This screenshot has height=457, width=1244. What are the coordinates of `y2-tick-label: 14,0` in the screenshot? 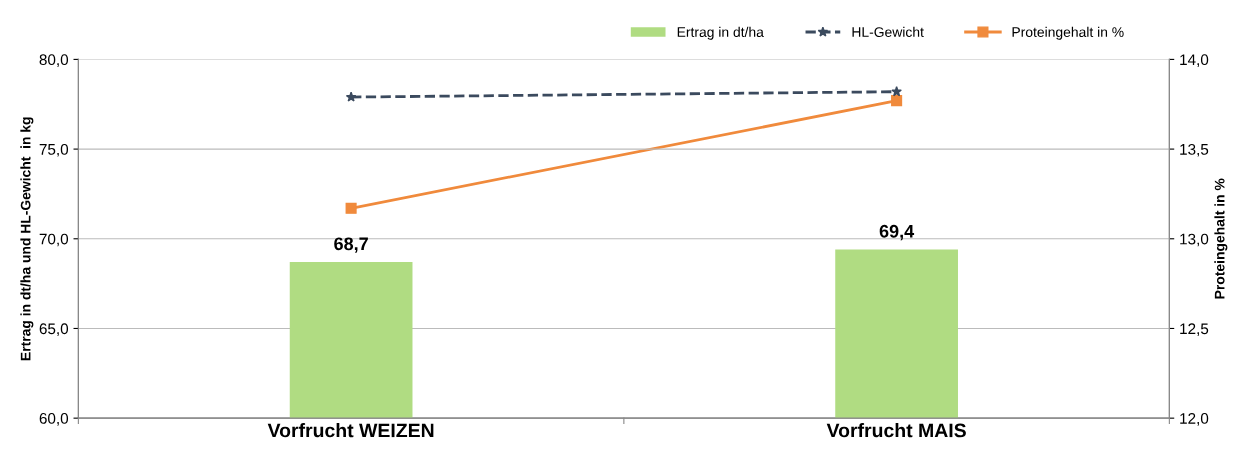 It's located at (1194, 60).